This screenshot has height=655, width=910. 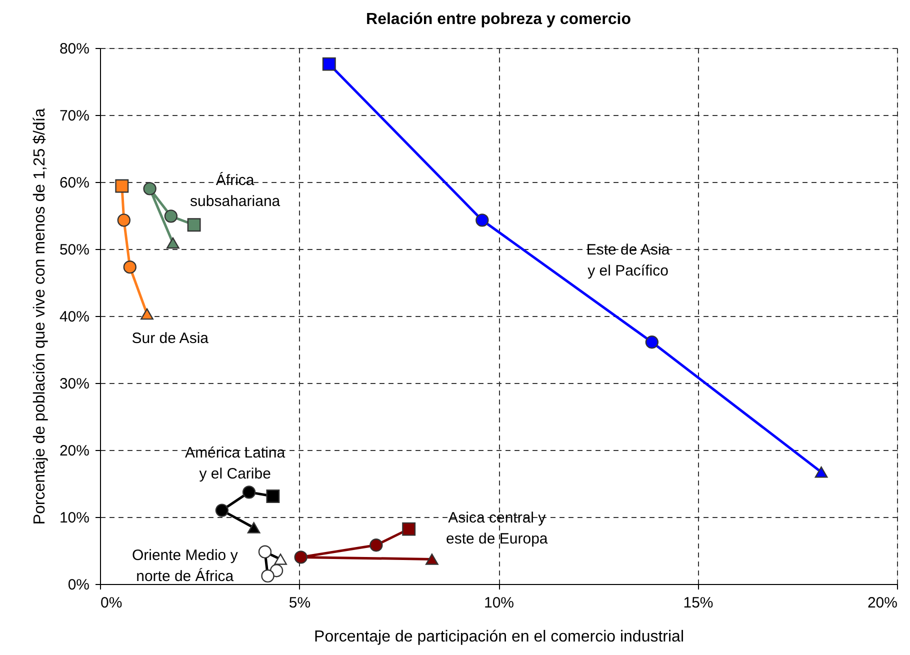 I want to click on y-tick-label: 0%, so click(x=79, y=585).